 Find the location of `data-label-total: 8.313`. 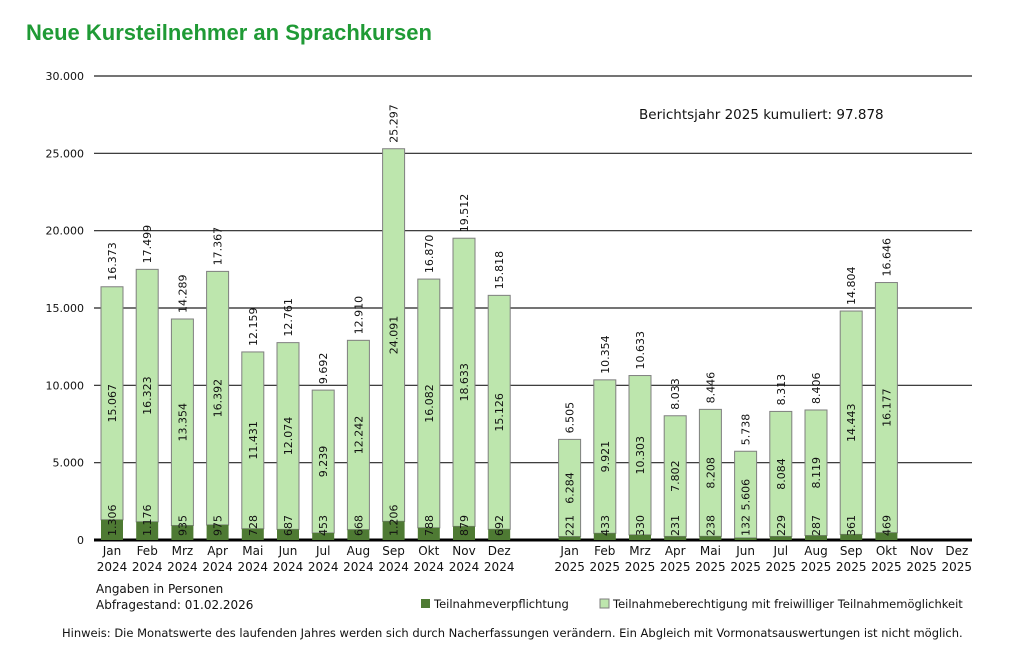

data-label-total: 8.313 is located at coordinates (781, 390).